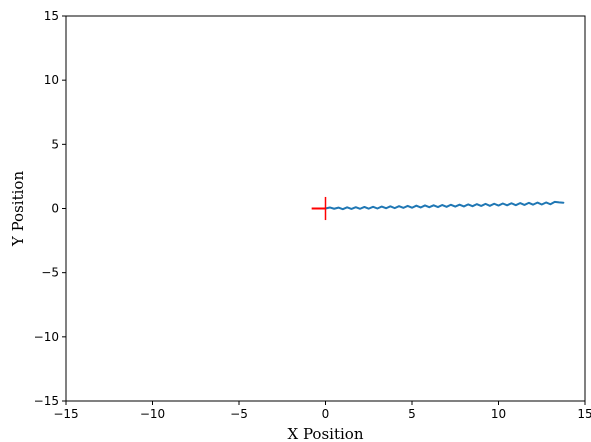 This screenshot has height=442, width=591. Describe the element at coordinates (18, 209) in the screenshot. I see `y-axis-label: Y Position` at that location.